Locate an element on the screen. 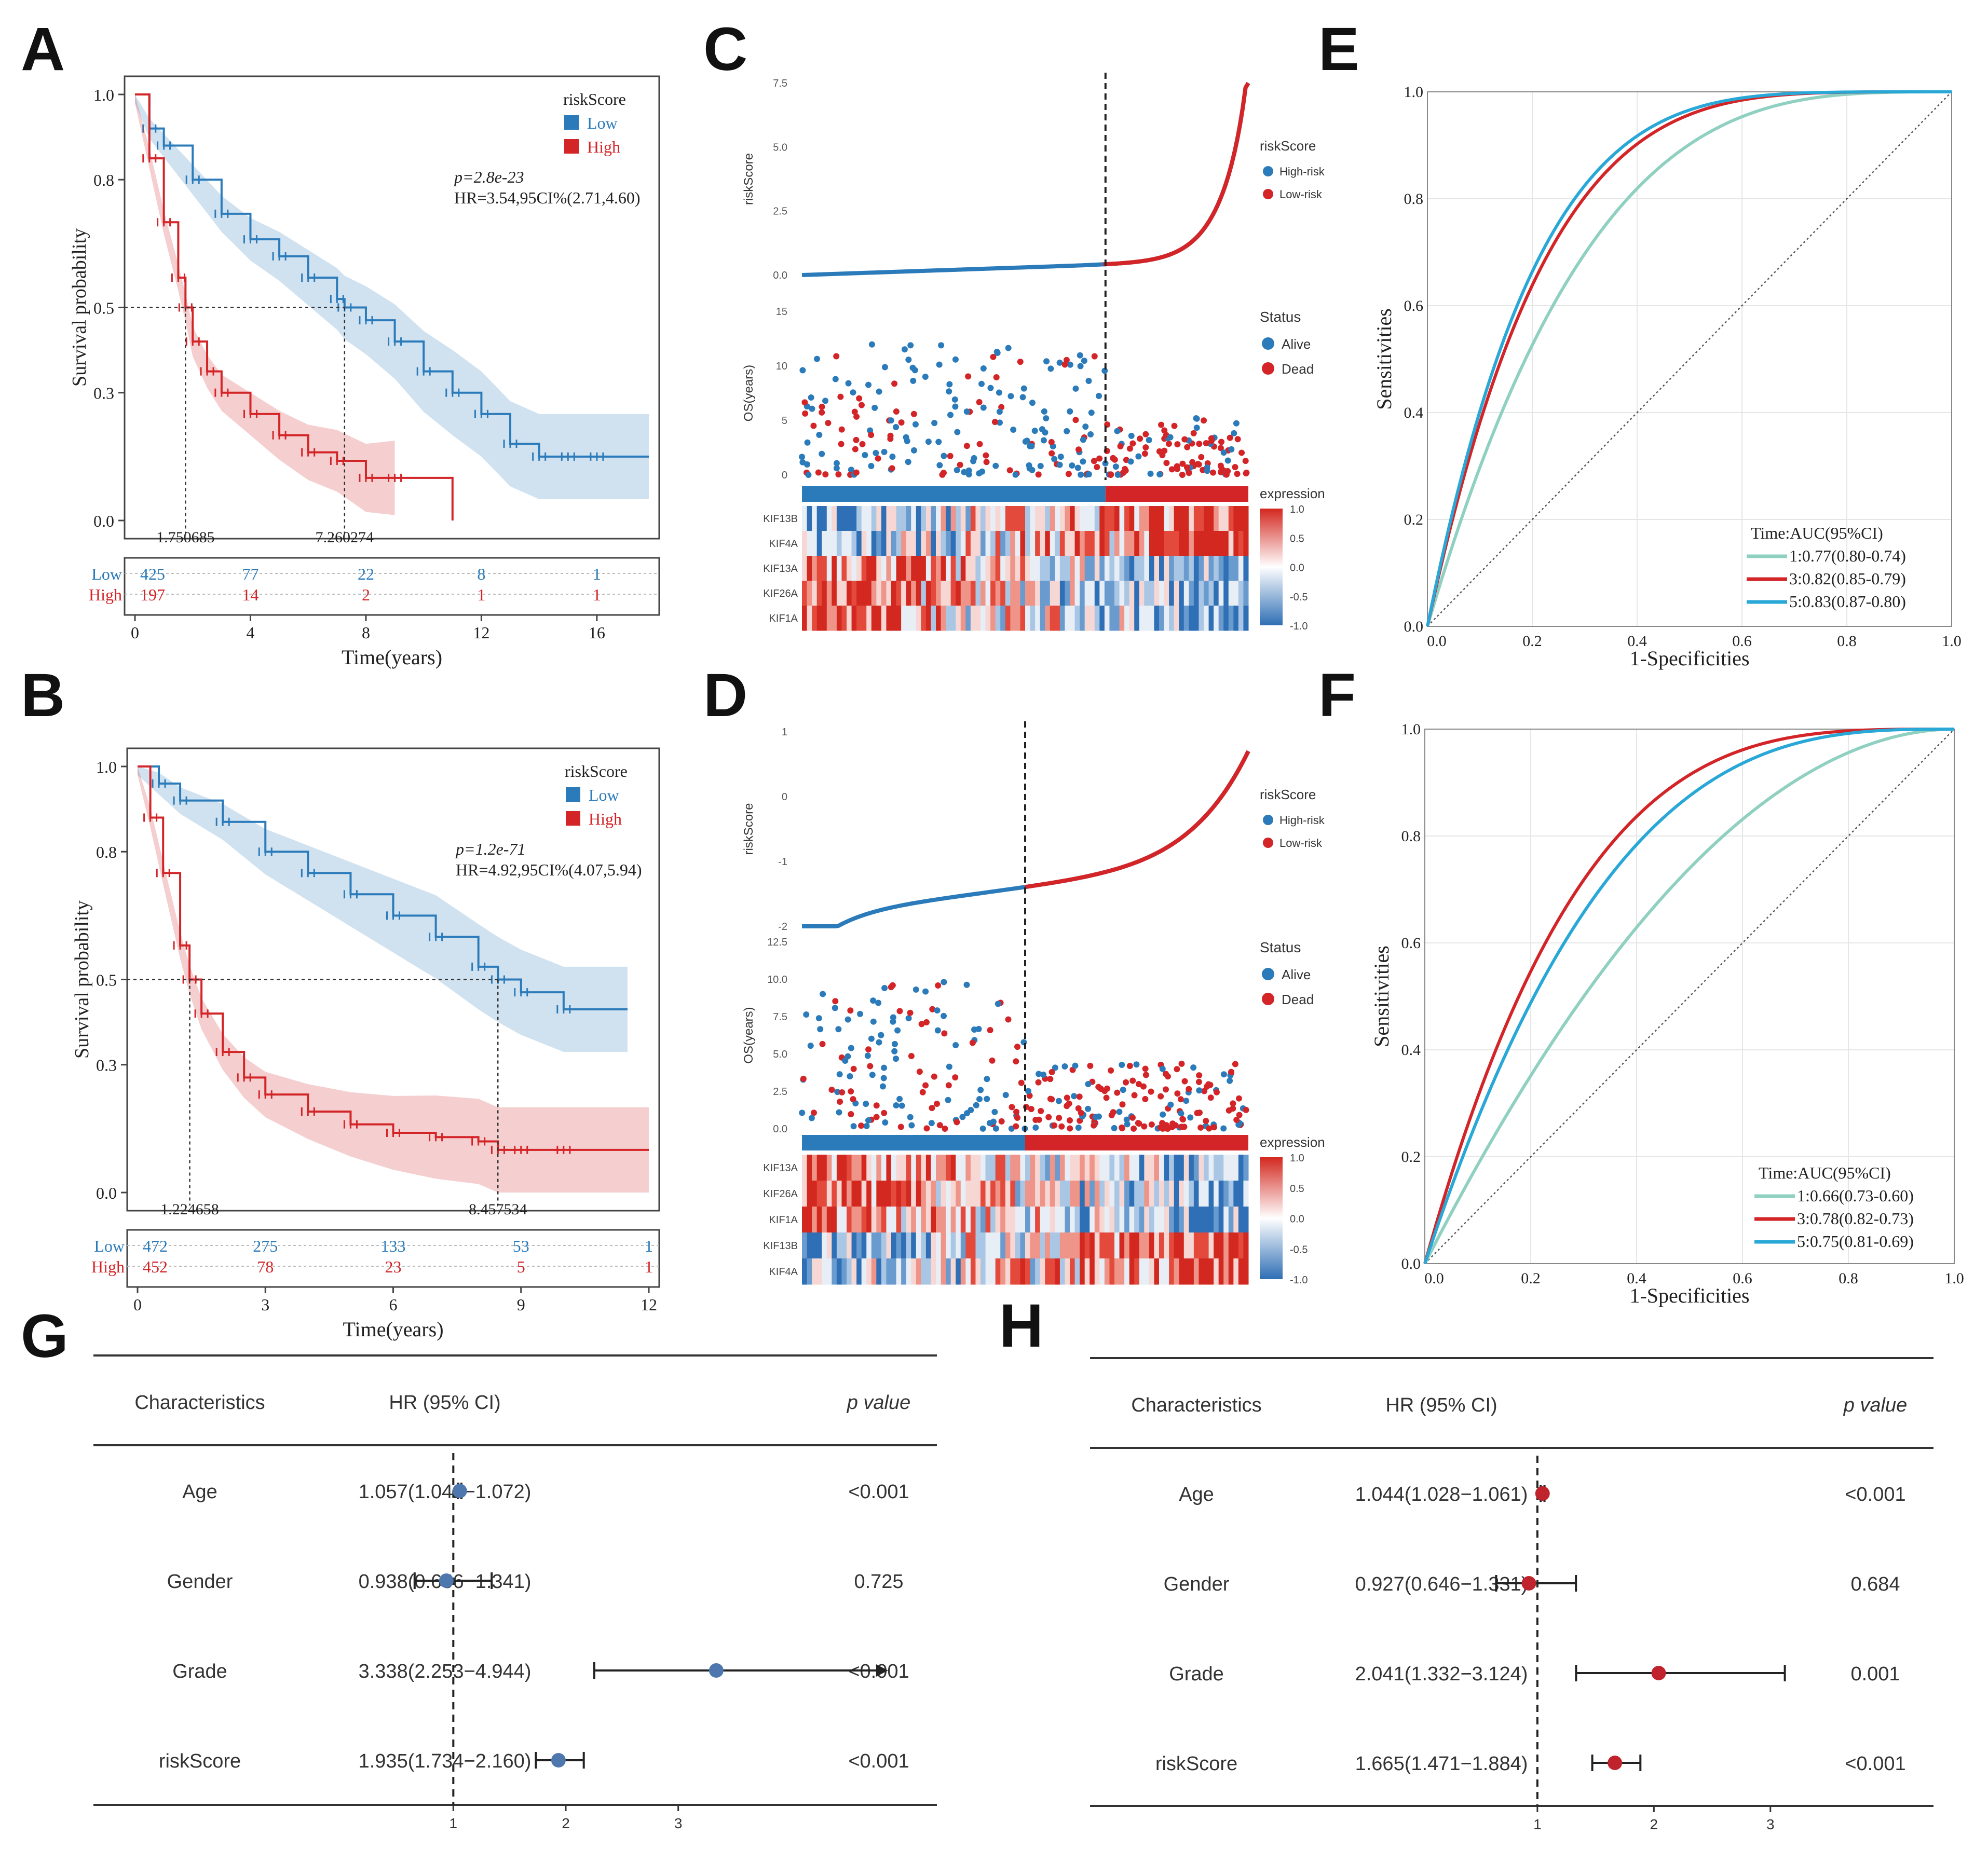 The height and width of the screenshot is (1863, 1988). row-name: Age is located at coordinates (1196, 1494).